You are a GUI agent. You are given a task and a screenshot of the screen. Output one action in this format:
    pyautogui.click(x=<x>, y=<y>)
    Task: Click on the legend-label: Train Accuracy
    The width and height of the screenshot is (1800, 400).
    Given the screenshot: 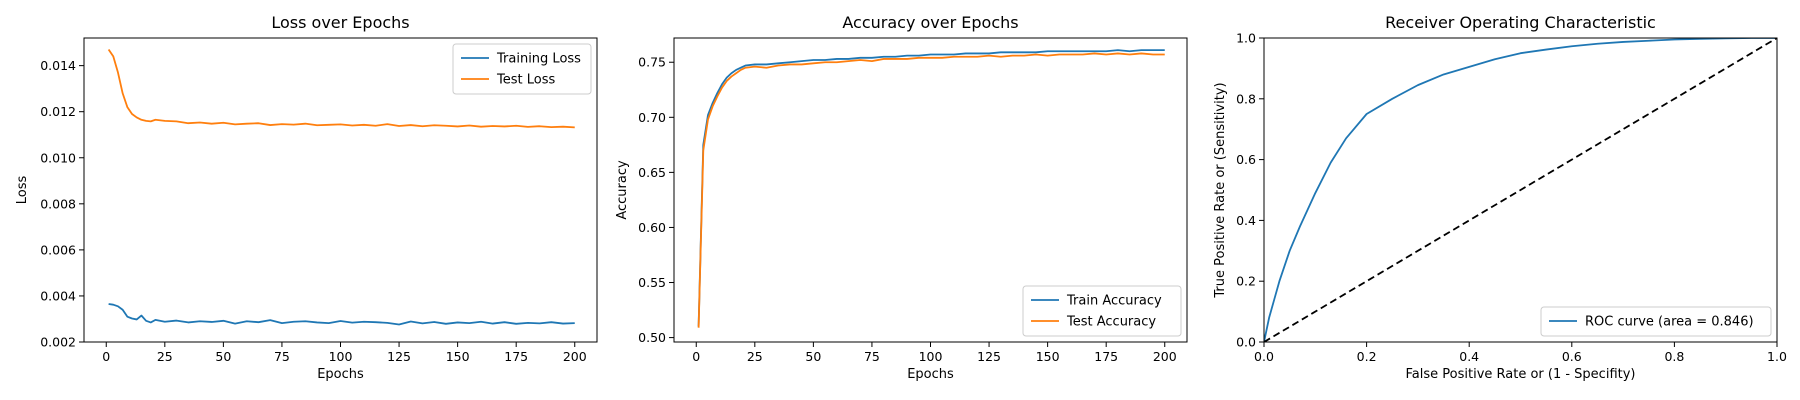 What is the action you would take?
    pyautogui.click(x=1114, y=301)
    